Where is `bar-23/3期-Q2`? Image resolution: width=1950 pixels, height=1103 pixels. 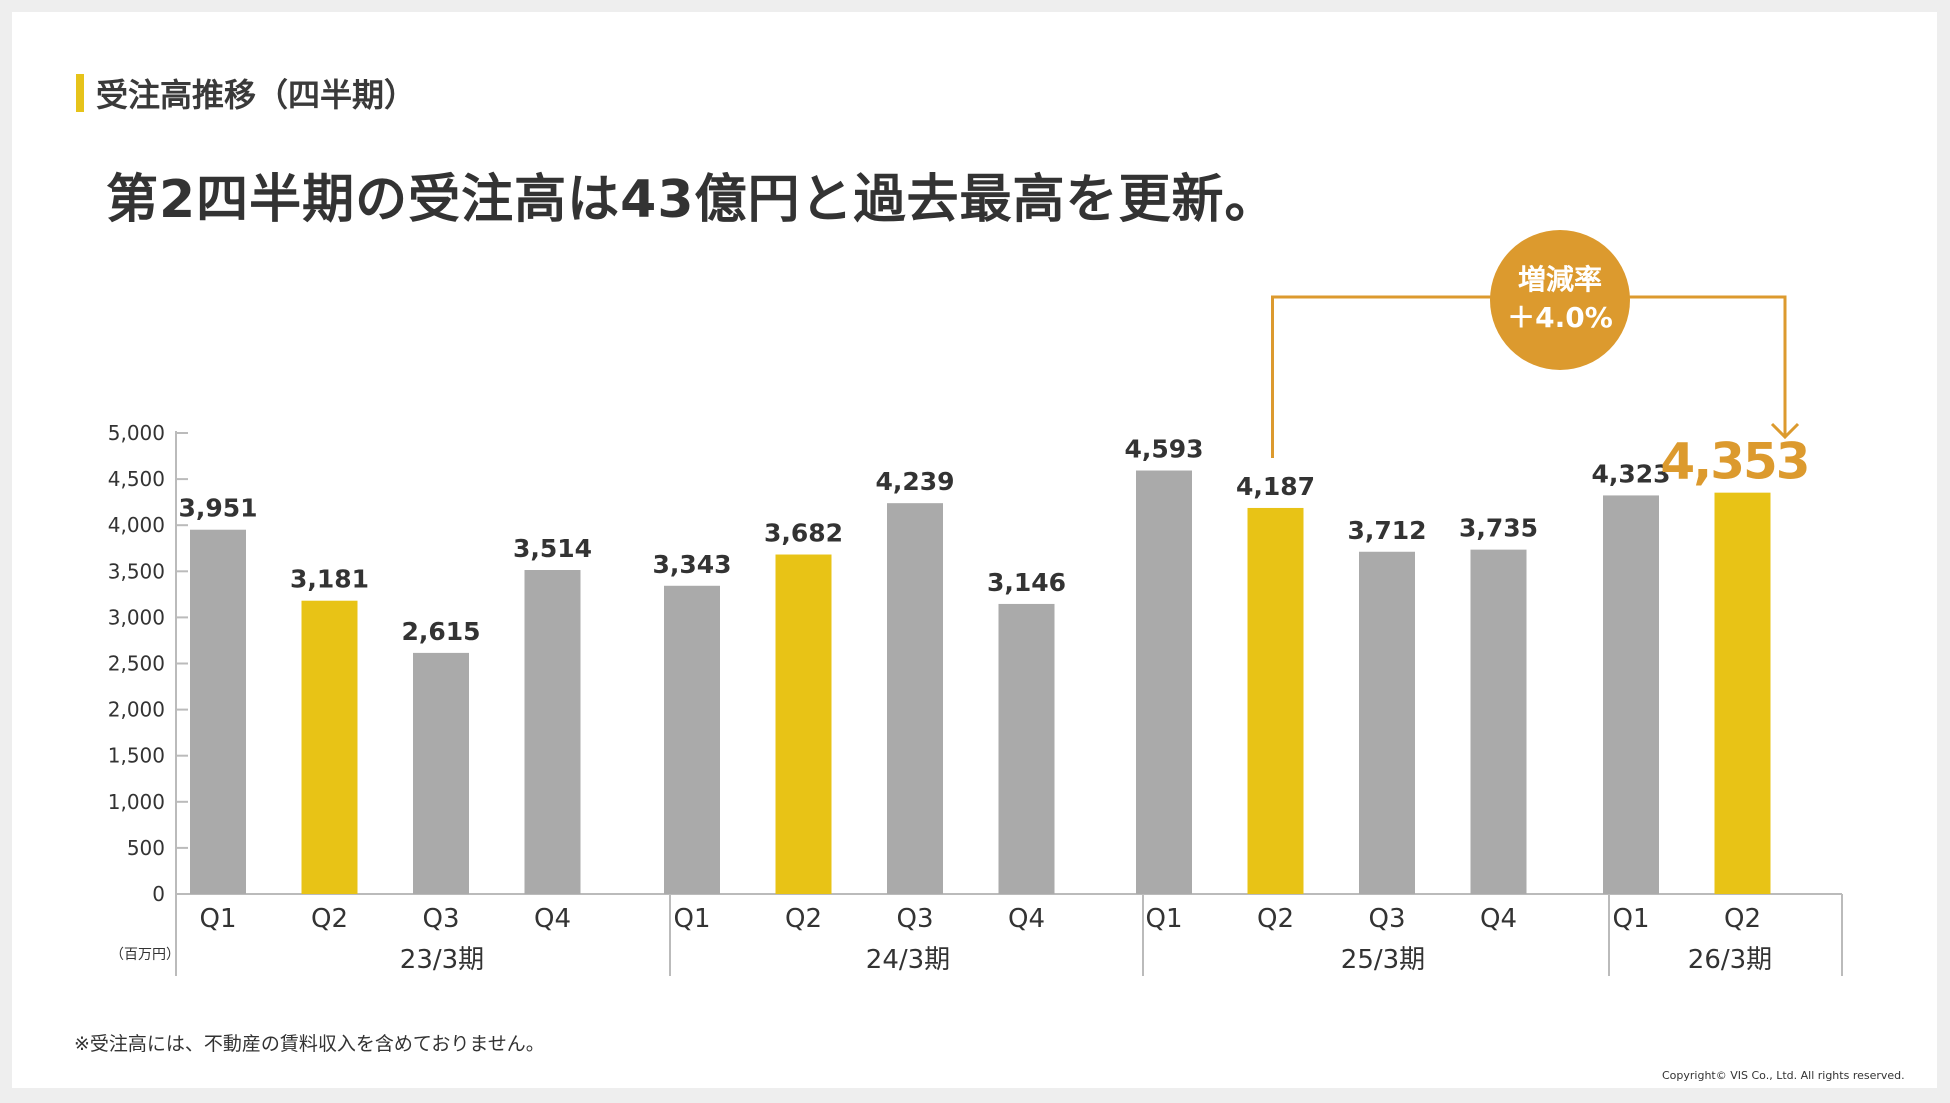 bar-23/3期-Q2 is located at coordinates (329, 747).